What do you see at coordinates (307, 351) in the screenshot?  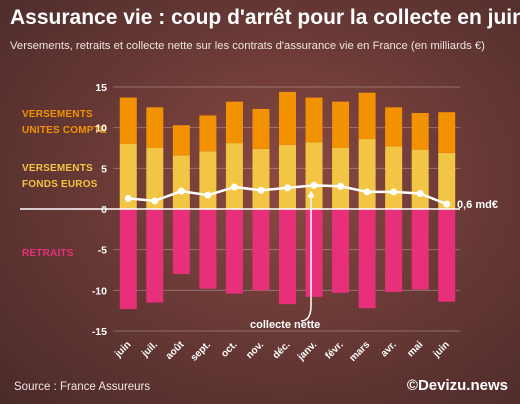 I see `x-tick-label: janv.` at bounding box center [307, 351].